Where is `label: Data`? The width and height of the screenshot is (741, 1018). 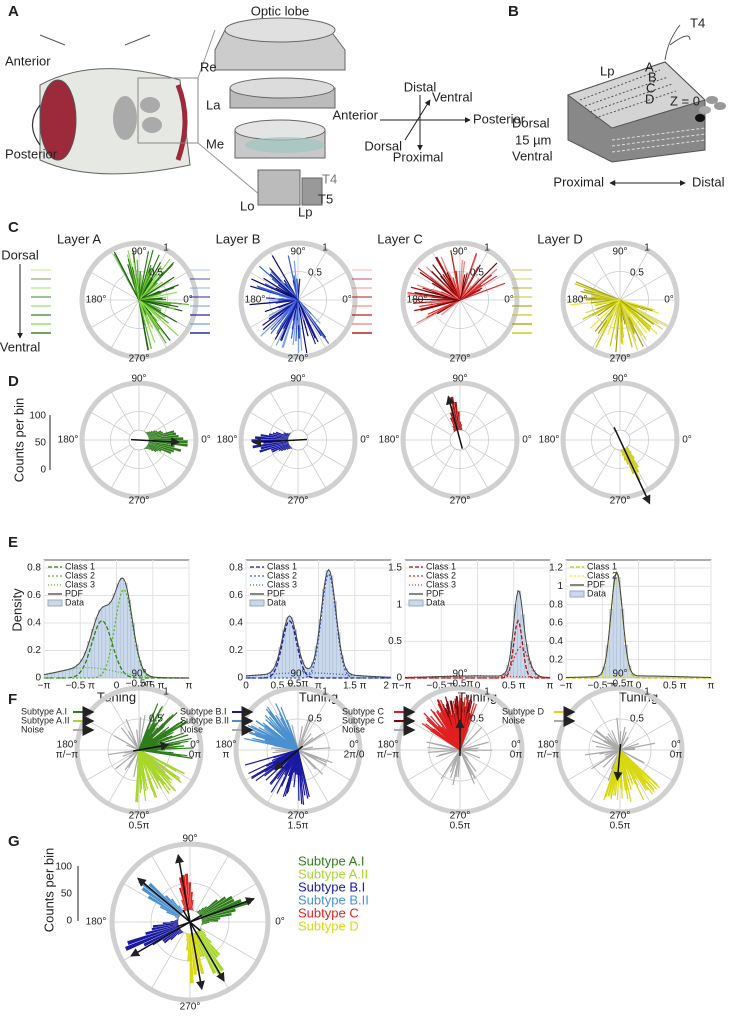
label: Data is located at coordinates (276, 602).